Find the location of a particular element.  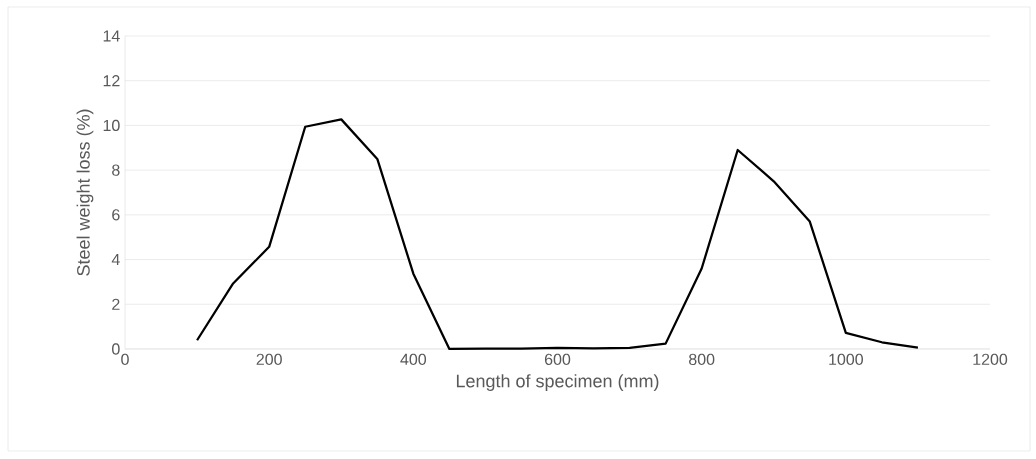

x-tick-label: 1000 is located at coordinates (846, 359).